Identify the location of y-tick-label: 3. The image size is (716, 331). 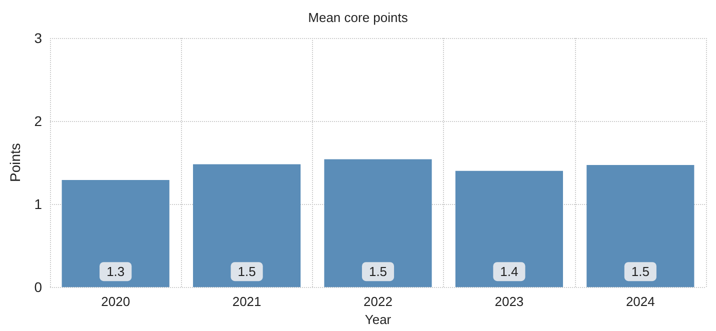
(38, 38).